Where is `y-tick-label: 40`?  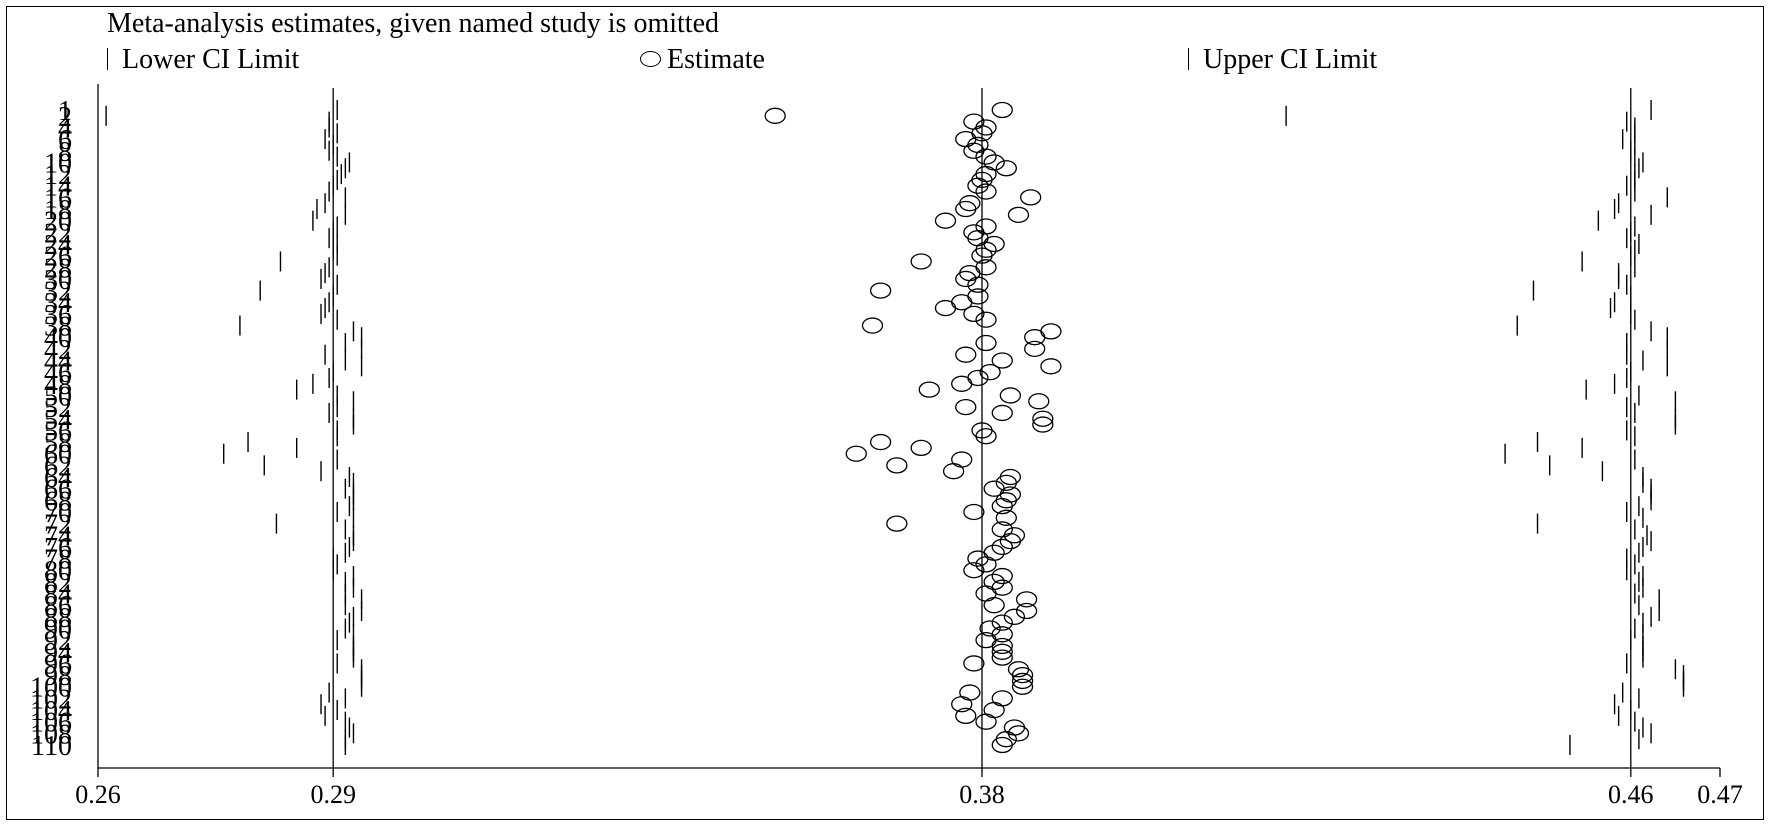
y-tick-label: 40 is located at coordinates (58, 338).